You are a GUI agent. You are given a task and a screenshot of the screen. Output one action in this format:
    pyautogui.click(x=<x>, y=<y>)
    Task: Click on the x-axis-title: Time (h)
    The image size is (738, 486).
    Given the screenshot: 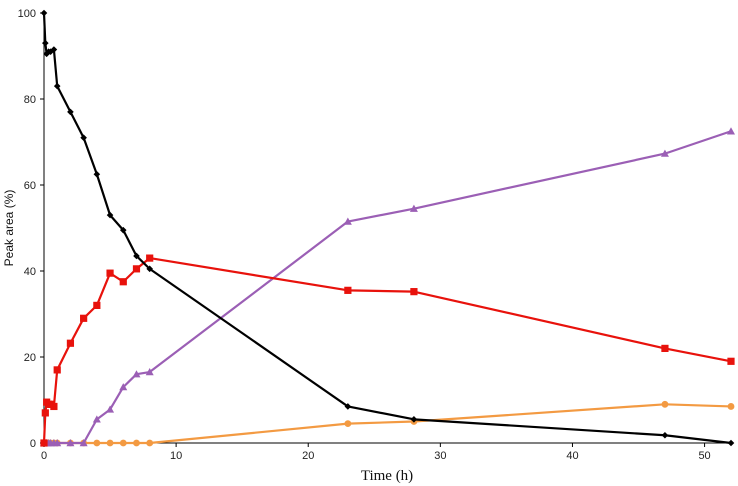 What is the action you would take?
    pyautogui.click(x=387, y=476)
    